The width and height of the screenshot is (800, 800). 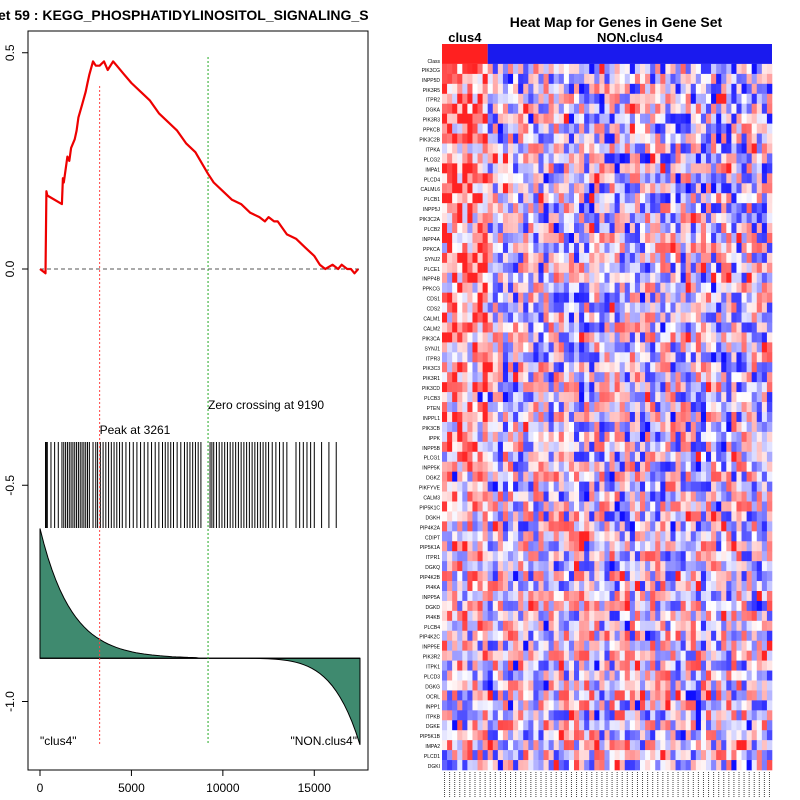 I want to click on es-curve-line, so click(x=199, y=167).